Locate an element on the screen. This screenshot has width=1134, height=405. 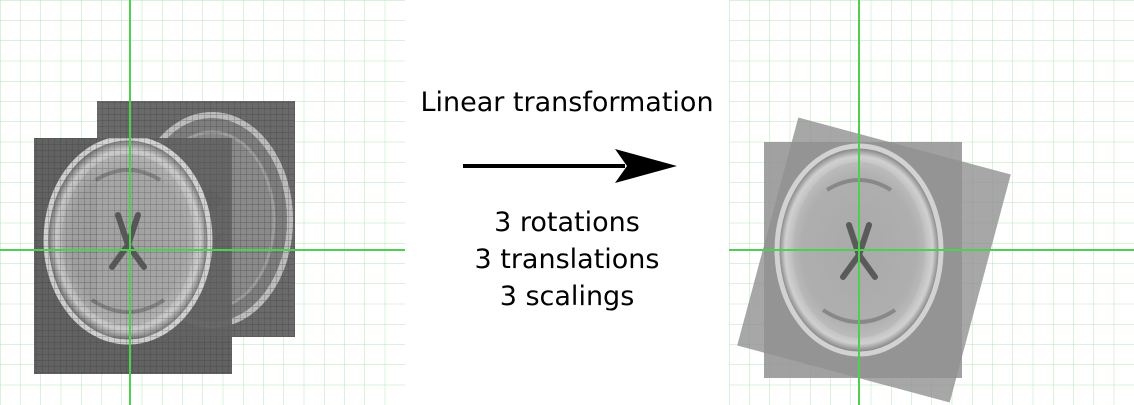
transformation-parameters: 3 rotations 3 translations 3 scalings is located at coordinates (567, 259).